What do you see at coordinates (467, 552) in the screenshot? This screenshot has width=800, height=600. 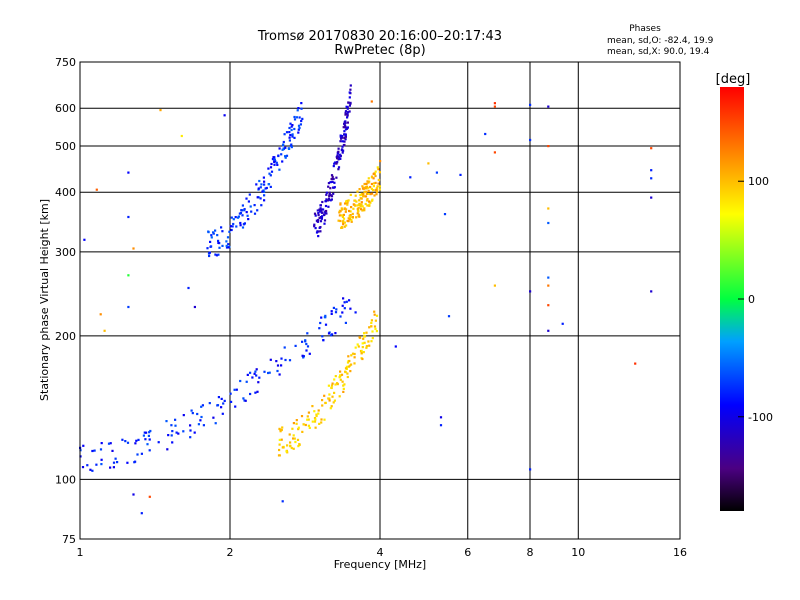 I see `x-tick-label: 6` at bounding box center [467, 552].